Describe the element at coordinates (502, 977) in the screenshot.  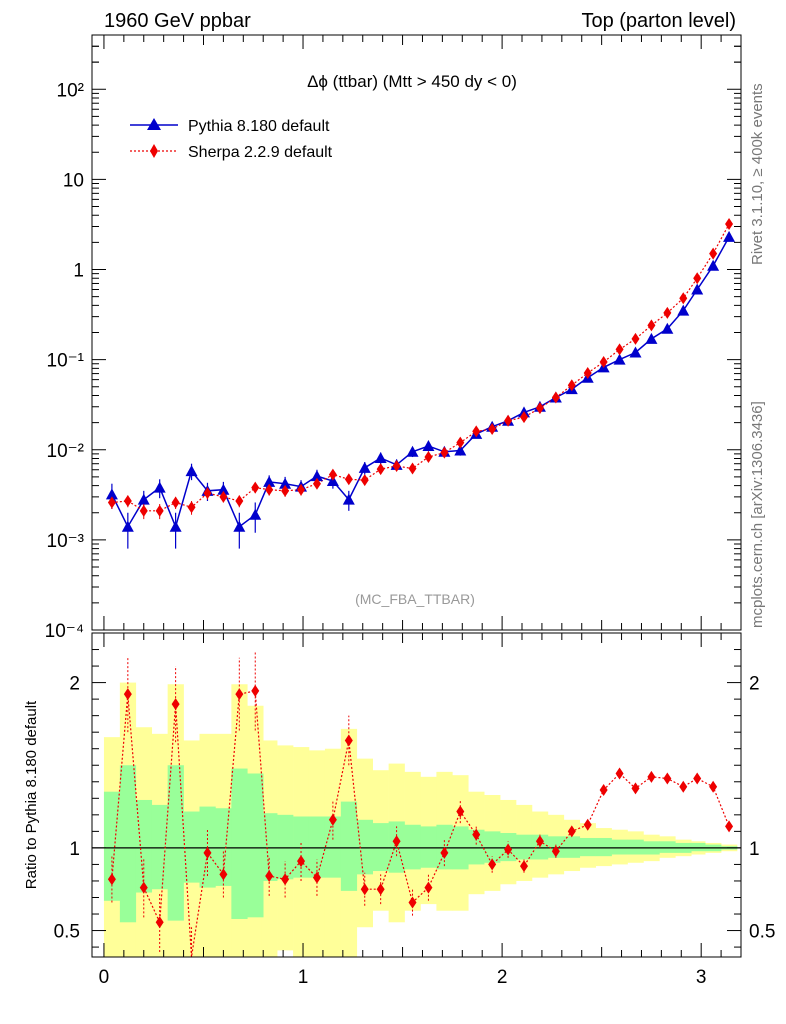
I see `x-tick-label: 2` at that location.